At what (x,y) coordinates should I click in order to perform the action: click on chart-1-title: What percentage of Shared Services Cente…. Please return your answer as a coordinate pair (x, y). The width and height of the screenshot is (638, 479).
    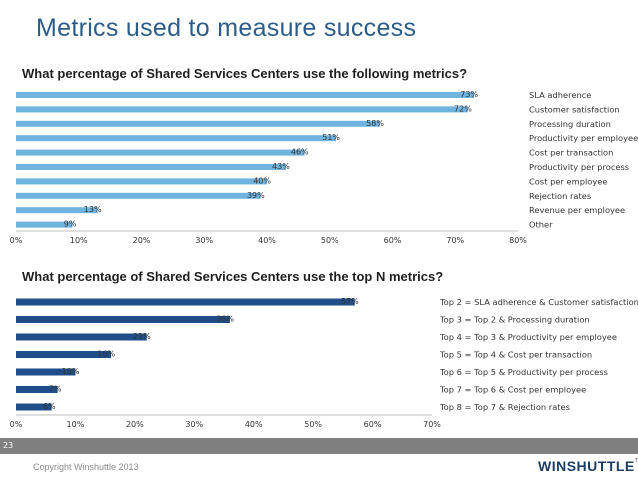
    Looking at the image, I should click on (245, 73).